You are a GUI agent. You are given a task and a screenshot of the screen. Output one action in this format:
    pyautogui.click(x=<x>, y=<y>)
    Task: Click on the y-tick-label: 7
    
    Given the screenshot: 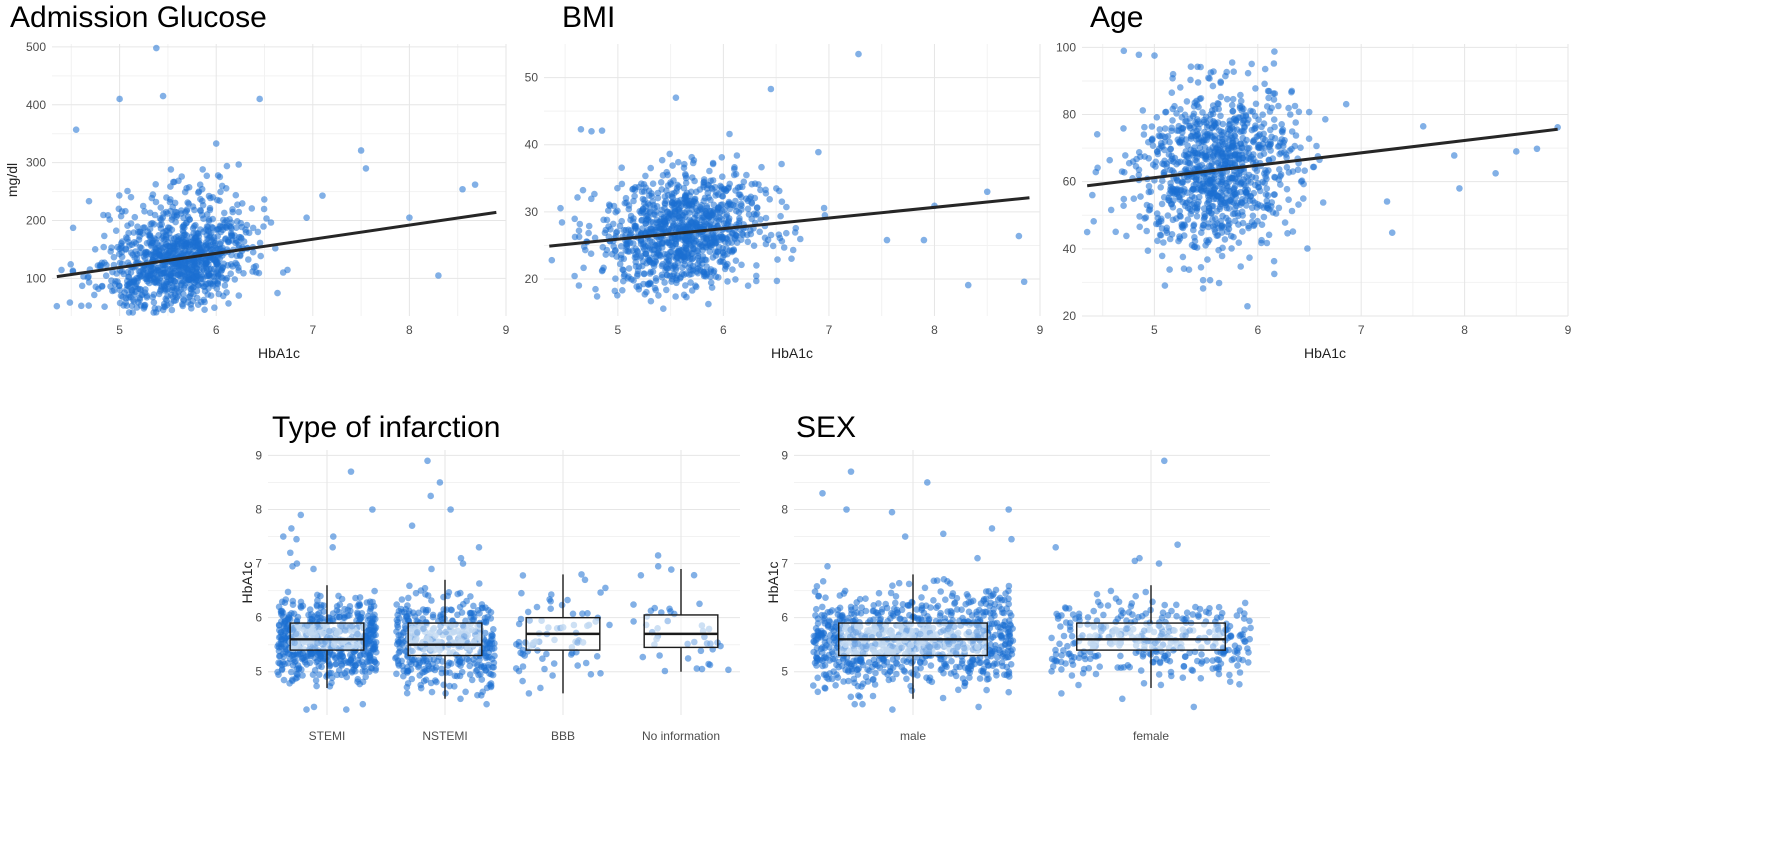 What is the action you would take?
    pyautogui.click(x=258, y=564)
    